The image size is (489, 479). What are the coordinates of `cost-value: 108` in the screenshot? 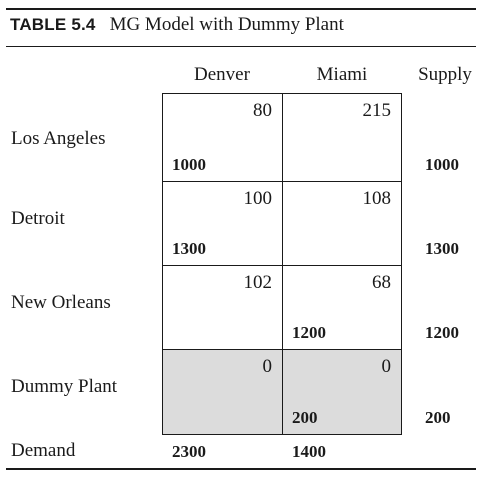 It's located at (377, 198).